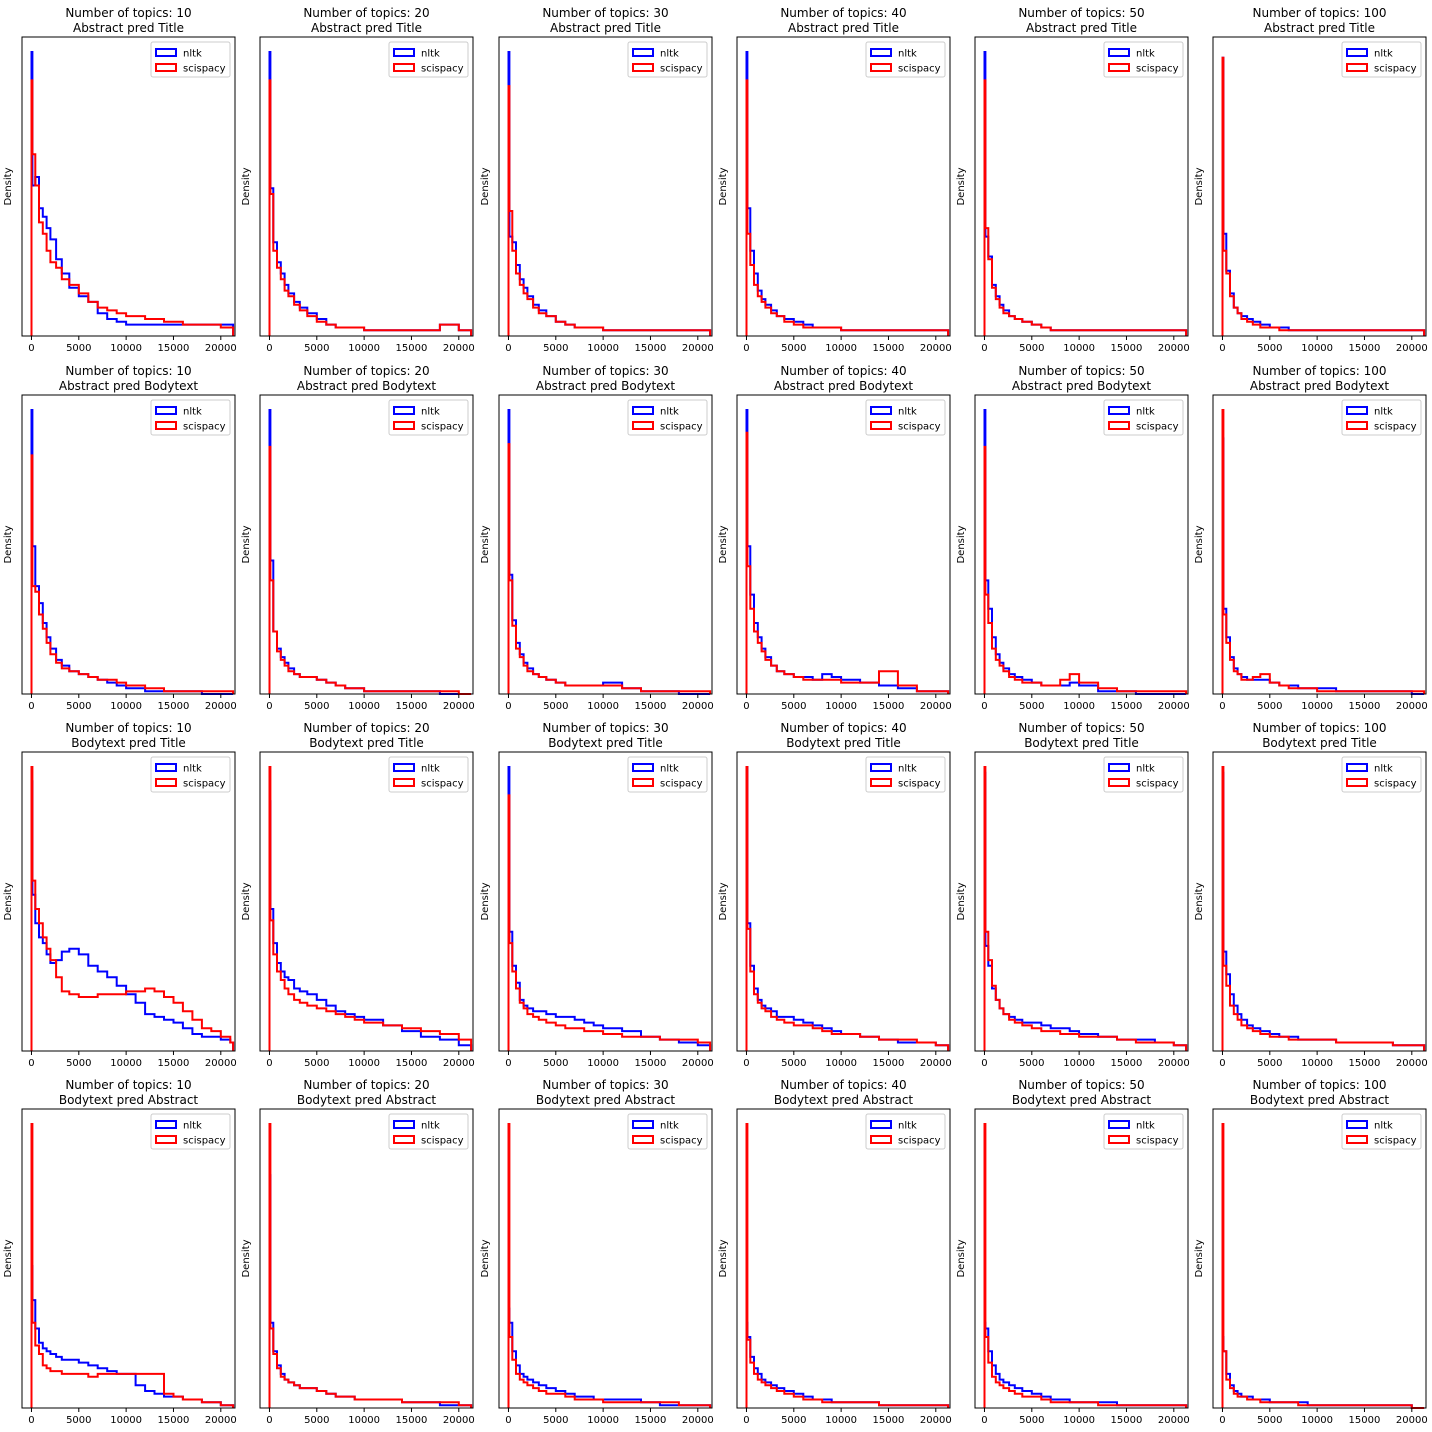 The image size is (1432, 1432). I want to click on panel-subtitle: Abstract pred Bodytext, so click(1082, 386).